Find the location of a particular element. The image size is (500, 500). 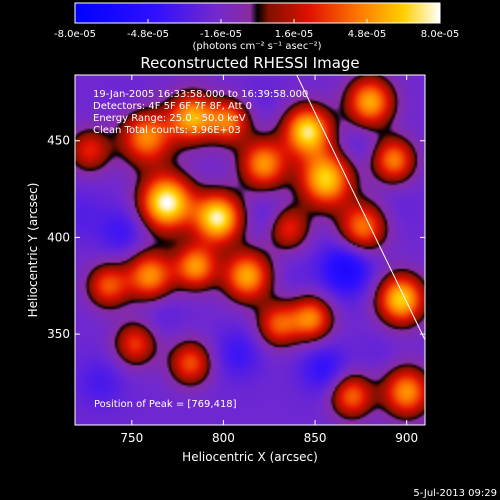

y-tick-label: 450 is located at coordinates (58, 141).